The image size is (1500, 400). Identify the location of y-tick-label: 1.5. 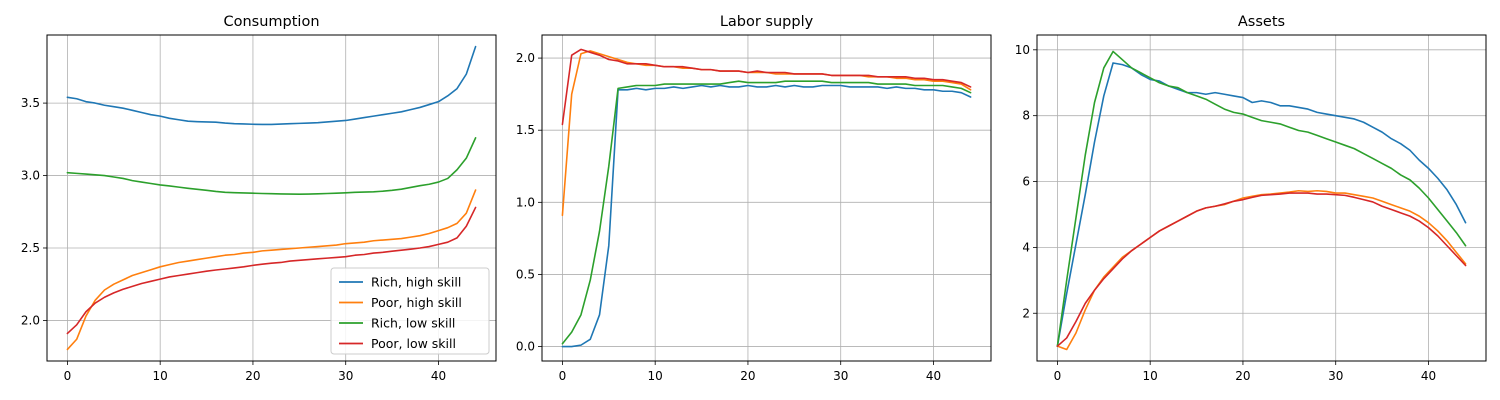
(525, 130).